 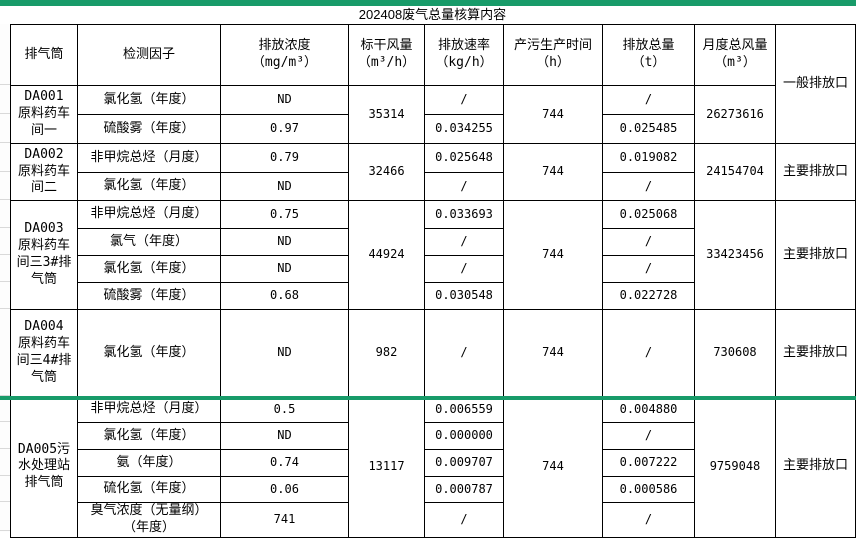 What do you see at coordinates (648, 55) in the screenshot?
I see `col-header-total: 排放总量 （t）` at bounding box center [648, 55].